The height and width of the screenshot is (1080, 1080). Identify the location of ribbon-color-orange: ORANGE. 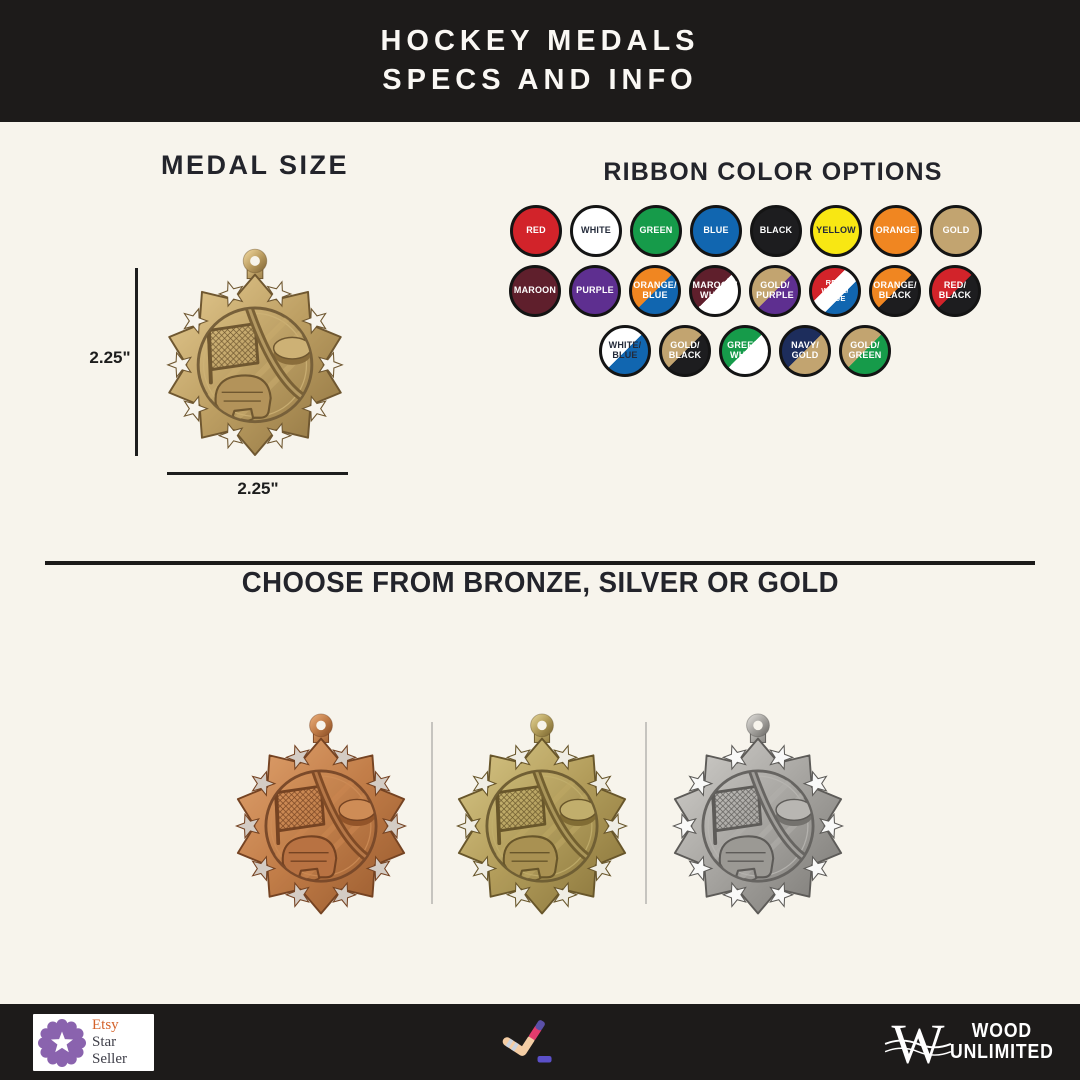
(896, 231).